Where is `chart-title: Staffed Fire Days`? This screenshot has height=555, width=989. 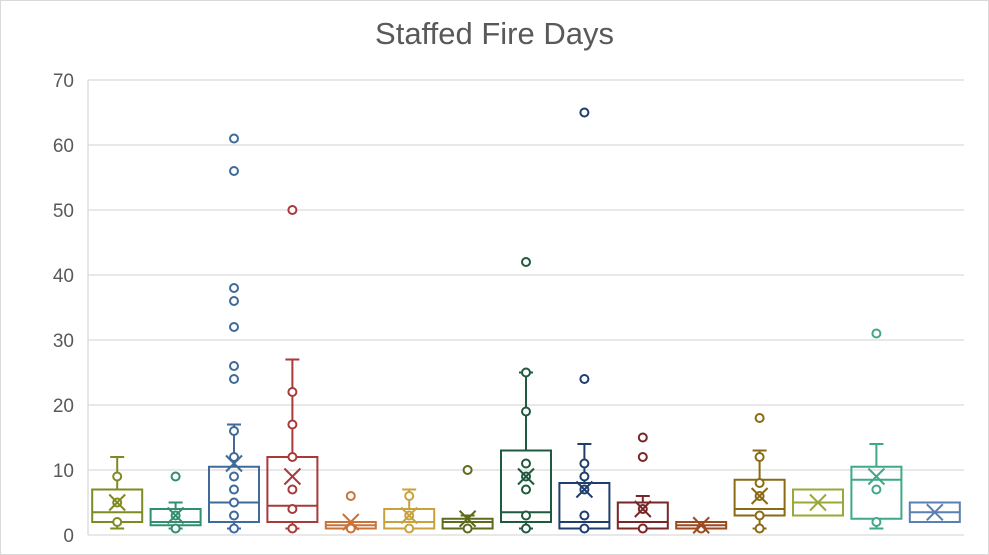
chart-title: Staffed Fire Days is located at coordinates (494, 33).